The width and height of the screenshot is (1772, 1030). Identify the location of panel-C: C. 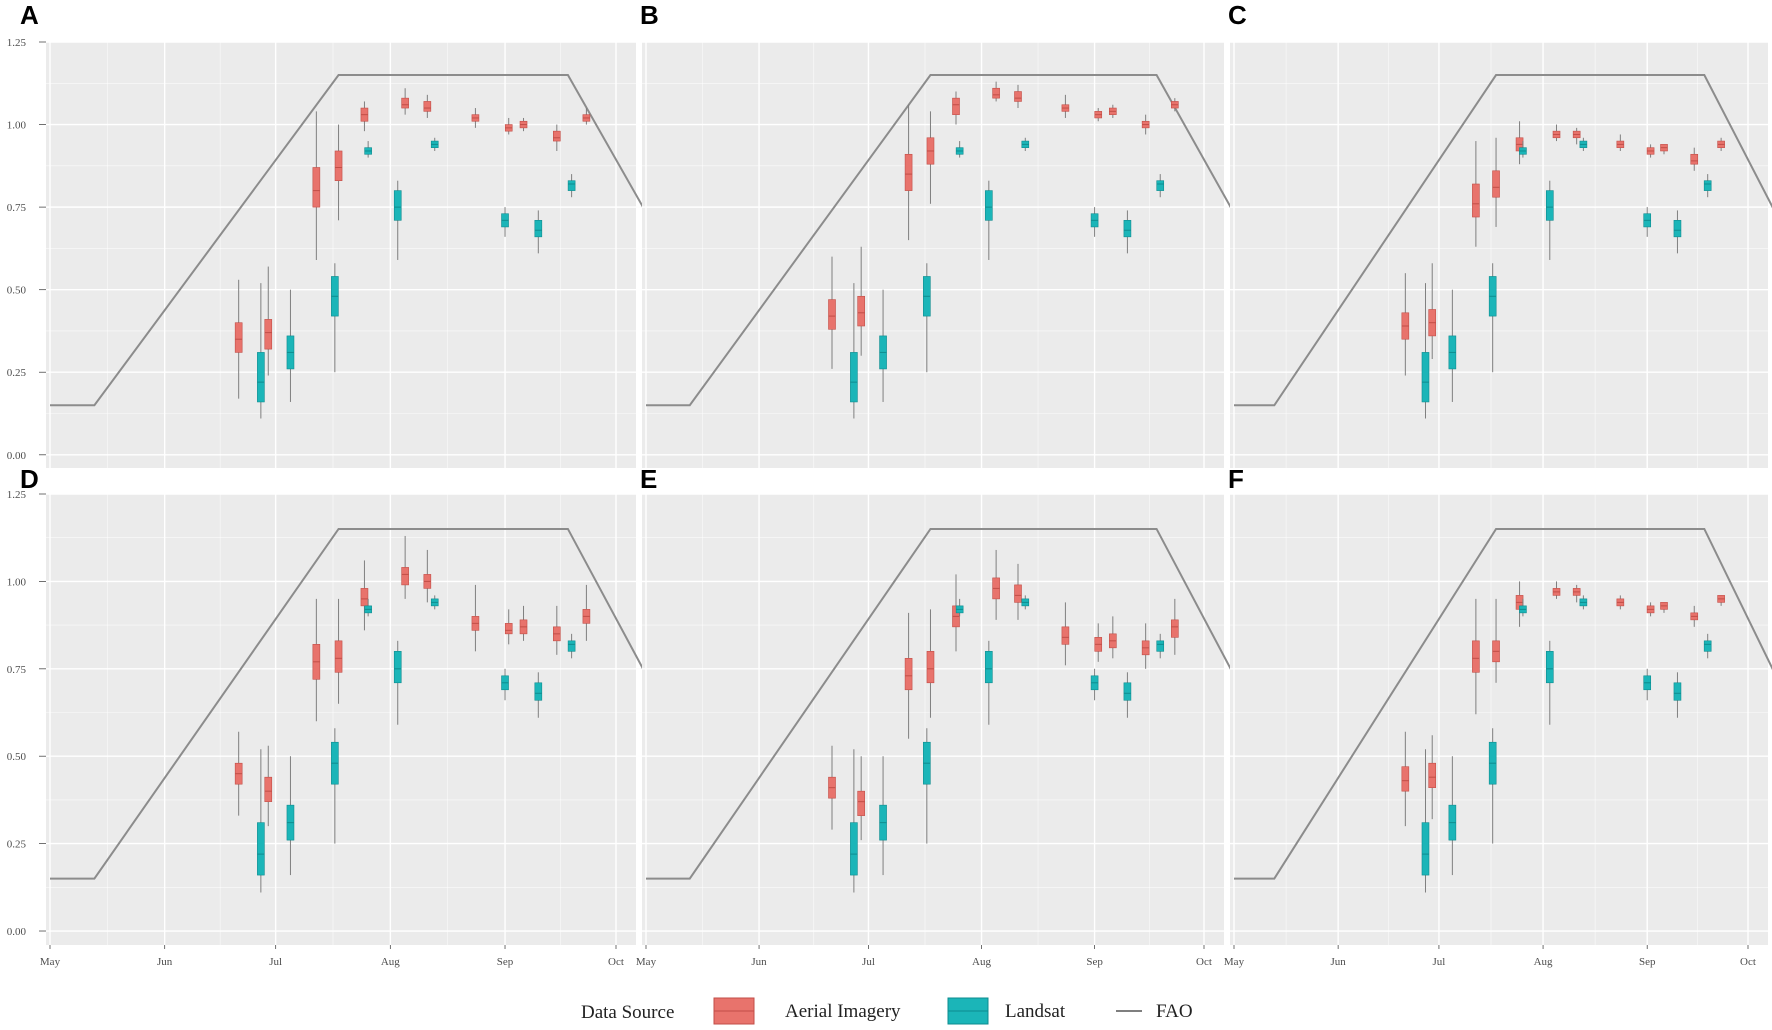
(1500, 234).